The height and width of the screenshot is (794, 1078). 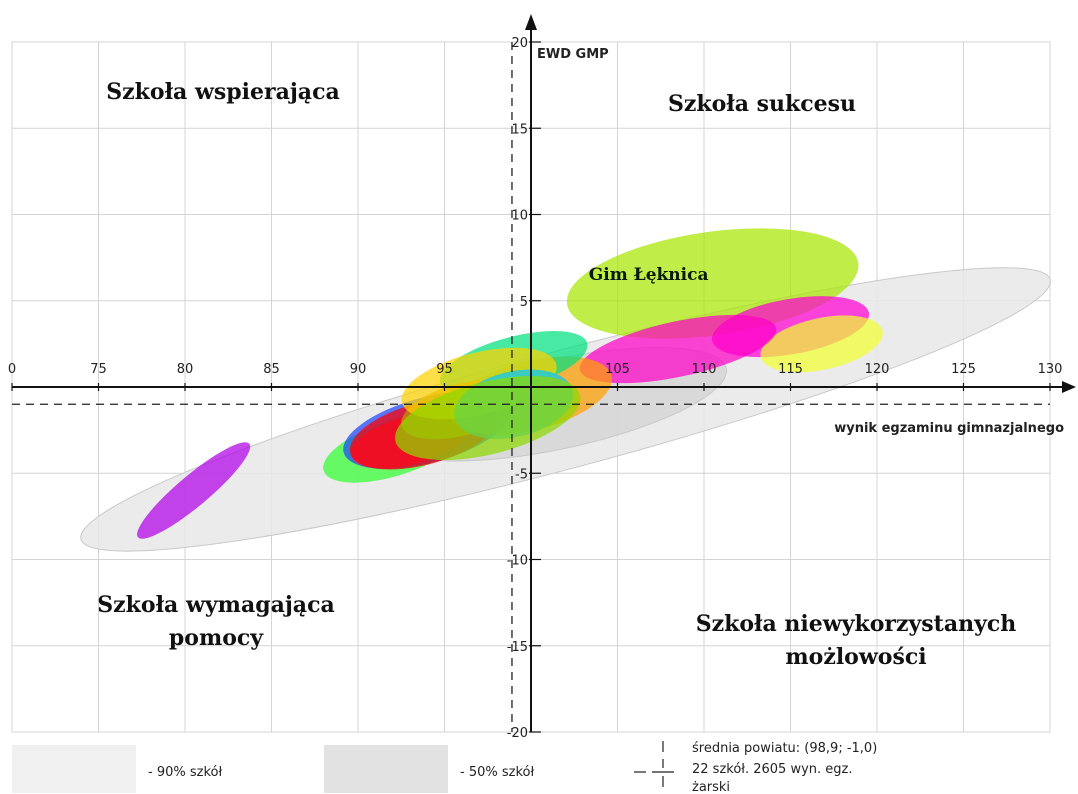 What do you see at coordinates (617, 369) in the screenshot?
I see `x-tick-label: 105` at bounding box center [617, 369].